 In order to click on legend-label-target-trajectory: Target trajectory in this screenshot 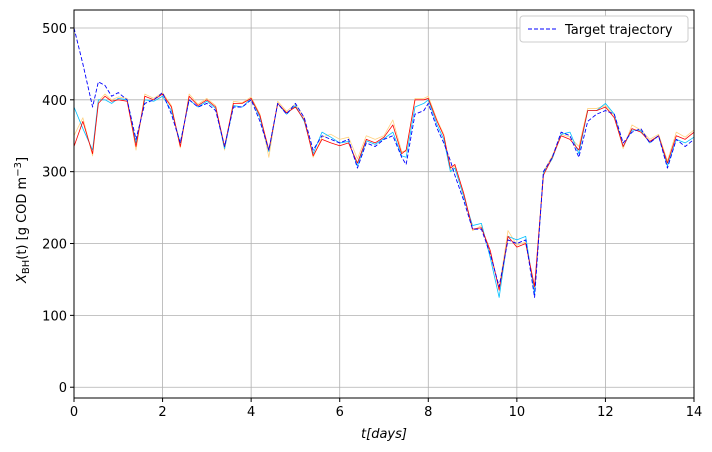, I will do `click(618, 30)`.